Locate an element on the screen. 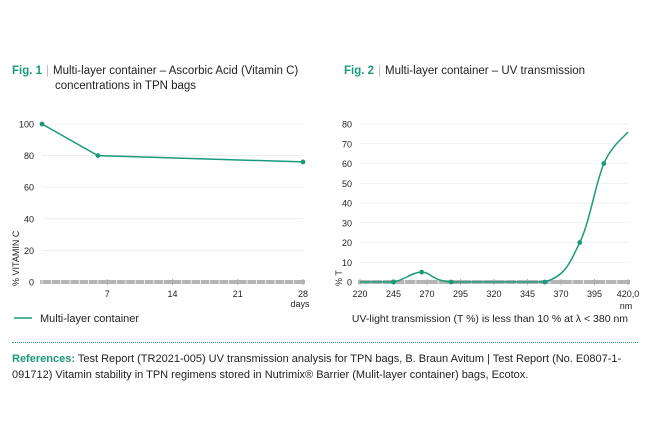 Image resolution: width=650 pixels, height=434 pixels. x-tick-label-420,0: 420,0 is located at coordinates (628, 294).